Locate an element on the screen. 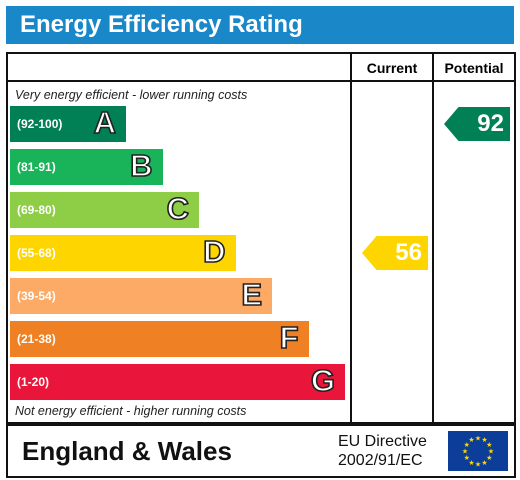  title-bar: Energy Efficiency Rating is located at coordinates (260, 25).